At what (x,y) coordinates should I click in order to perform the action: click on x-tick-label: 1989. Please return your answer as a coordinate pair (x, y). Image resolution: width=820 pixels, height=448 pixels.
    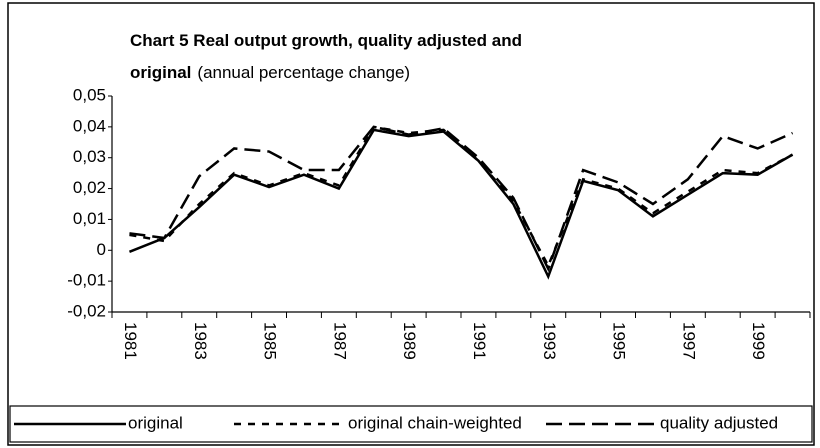
    Looking at the image, I should click on (409, 341).